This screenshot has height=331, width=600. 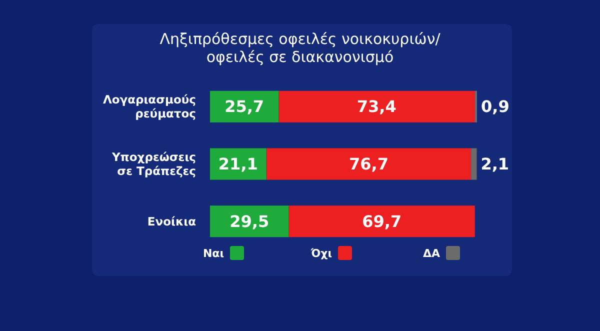 I want to click on data-label: 29,5, so click(x=250, y=221).